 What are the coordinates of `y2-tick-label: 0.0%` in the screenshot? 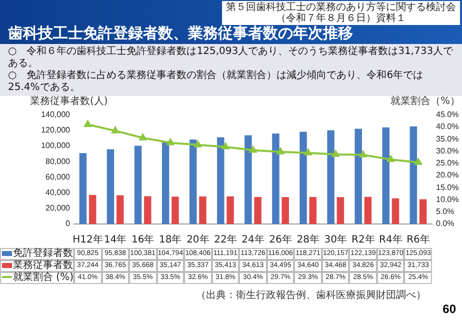 It's located at (445, 223).